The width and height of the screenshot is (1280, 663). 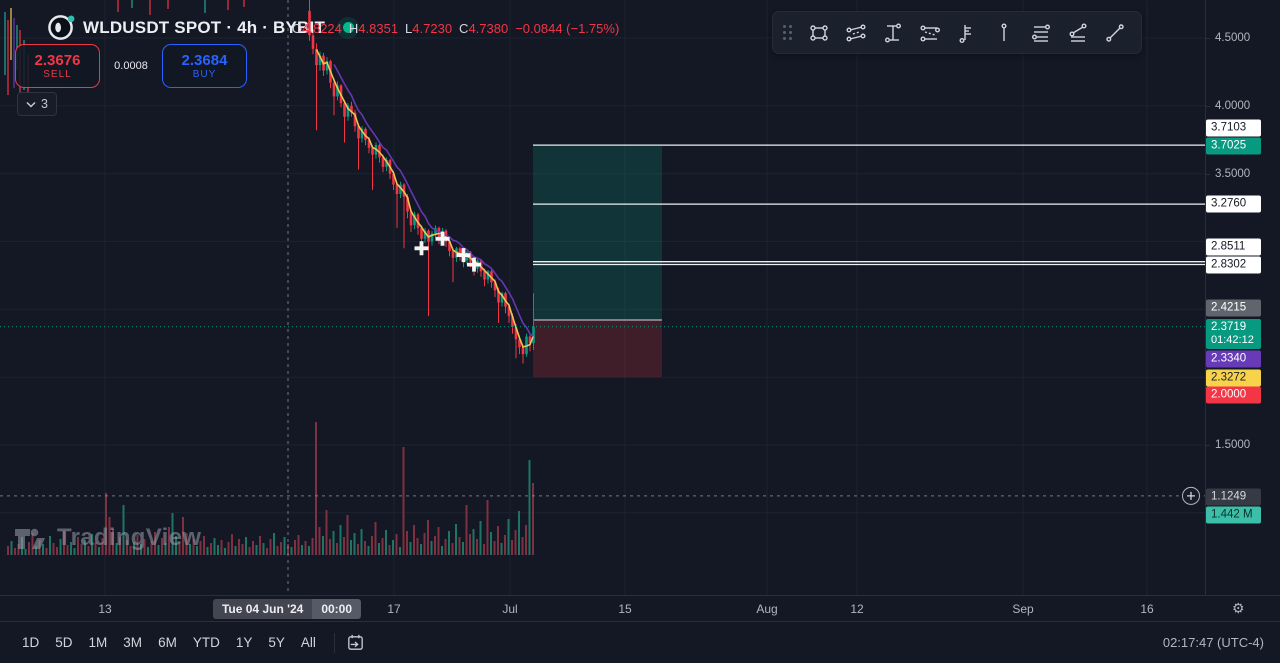 What do you see at coordinates (1023, 609) in the screenshot?
I see `time-tick-label: Sep` at bounding box center [1023, 609].